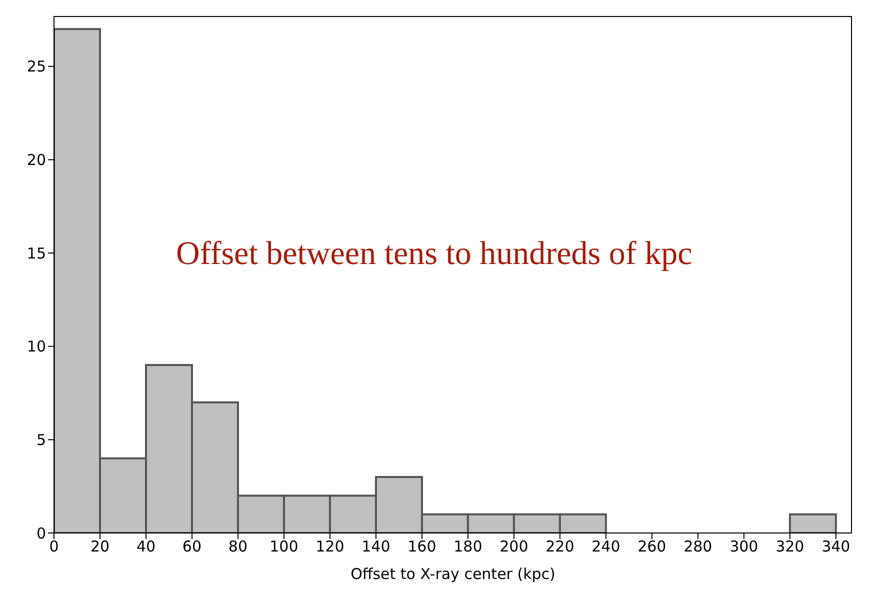 This screenshot has height=599, width=874. What do you see at coordinates (434, 254) in the screenshot?
I see `annotation: Offset between tens to hundreds of kpc` at bounding box center [434, 254].